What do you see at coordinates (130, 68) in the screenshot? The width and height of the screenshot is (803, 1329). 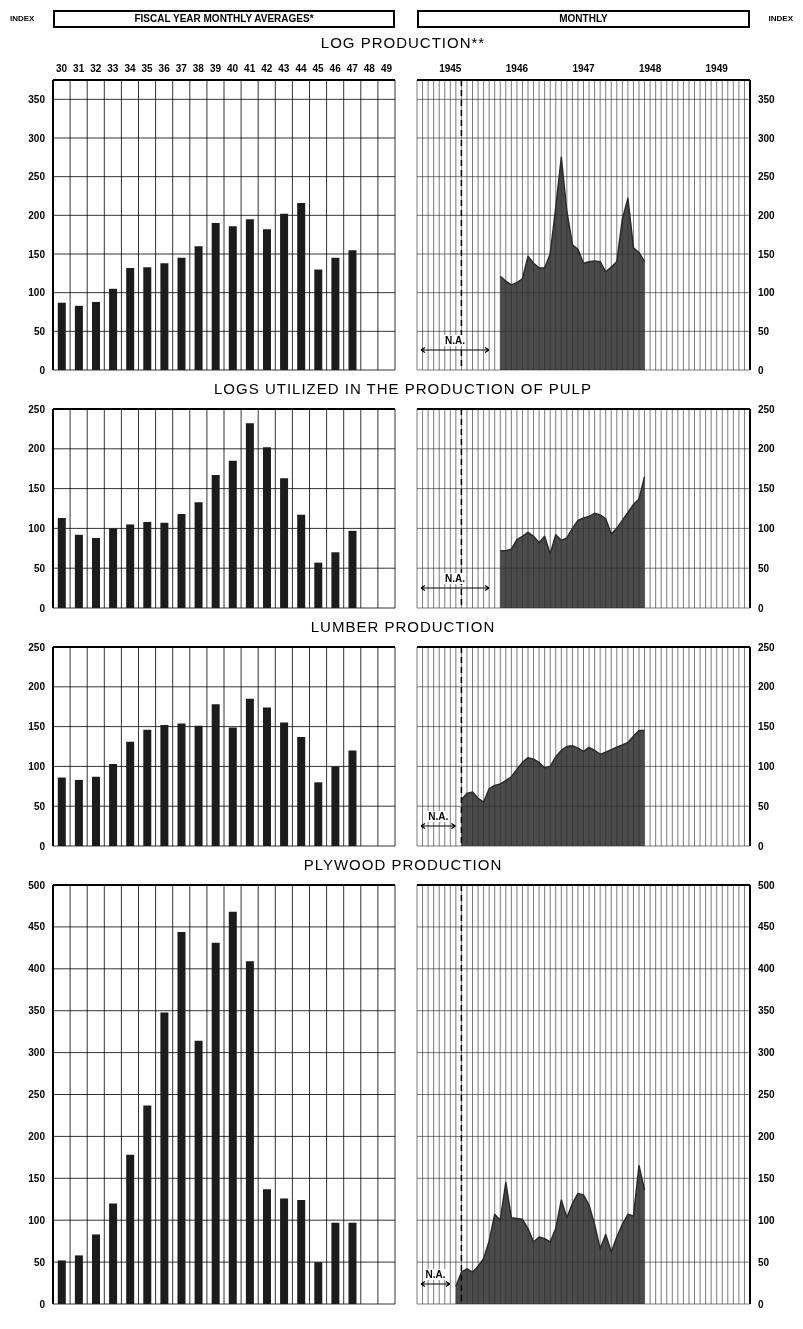 I see `x-tick-label: 34` at bounding box center [130, 68].